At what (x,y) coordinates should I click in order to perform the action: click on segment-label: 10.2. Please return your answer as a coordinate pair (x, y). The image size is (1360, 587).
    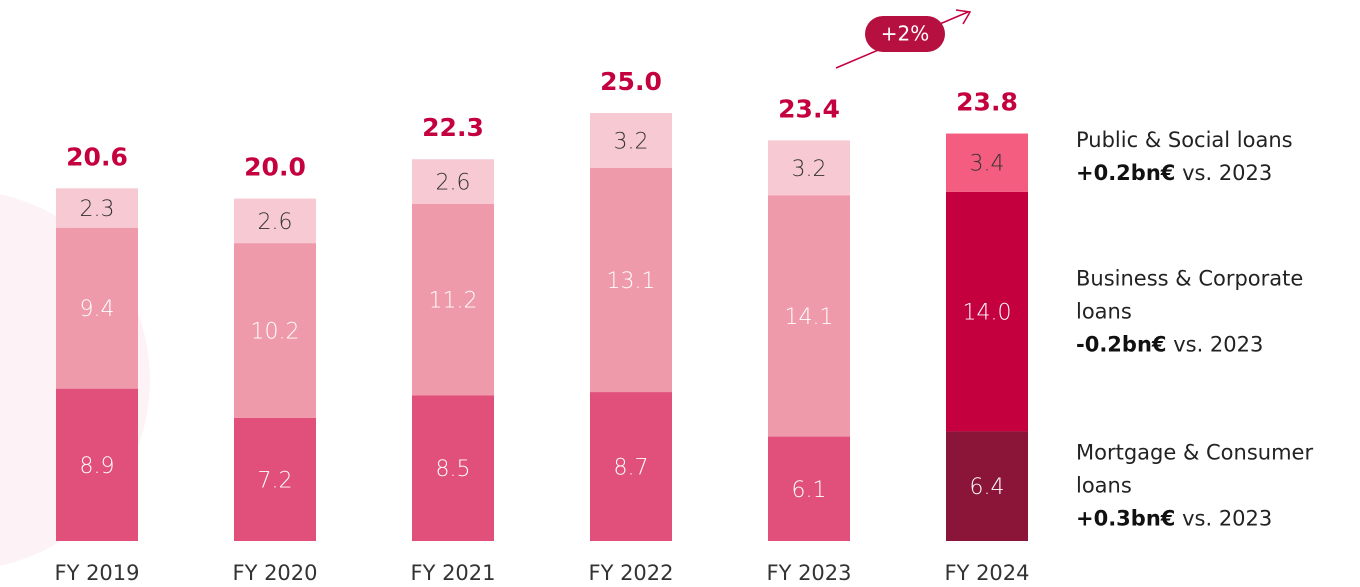
    Looking at the image, I should click on (275, 331).